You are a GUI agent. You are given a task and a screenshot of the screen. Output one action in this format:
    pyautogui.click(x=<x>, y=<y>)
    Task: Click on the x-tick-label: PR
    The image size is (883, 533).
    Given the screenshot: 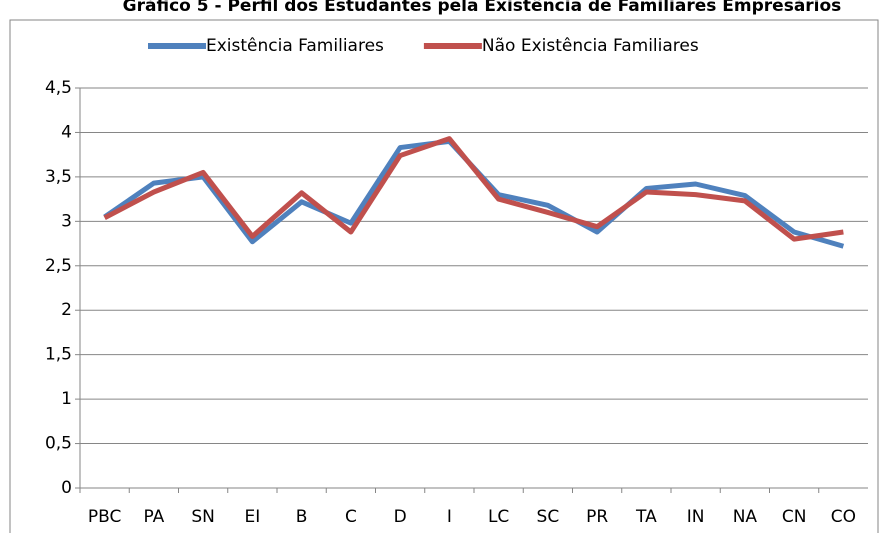 What is the action you would take?
    pyautogui.click(x=597, y=517)
    